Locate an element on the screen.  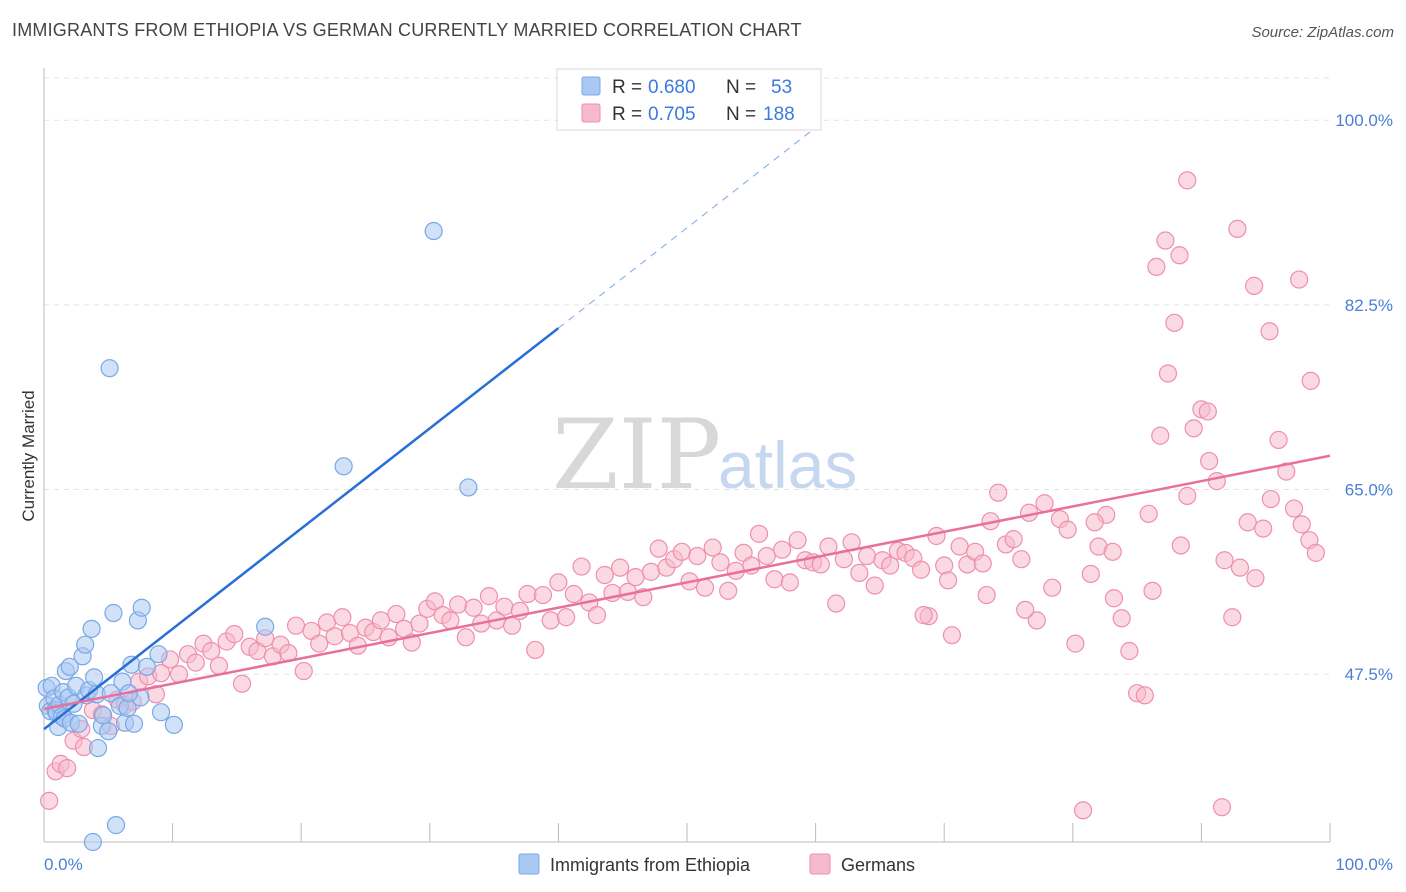
stats-box-frame is located at coordinates (689, 99).